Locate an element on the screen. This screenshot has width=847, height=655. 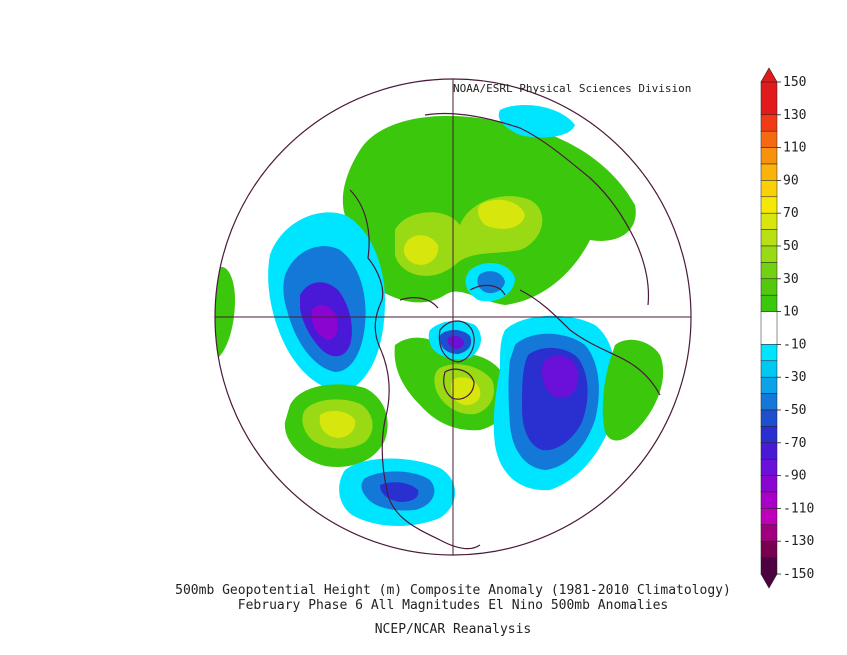
coastline-arctic-islands is located at coordinates (452, 296).